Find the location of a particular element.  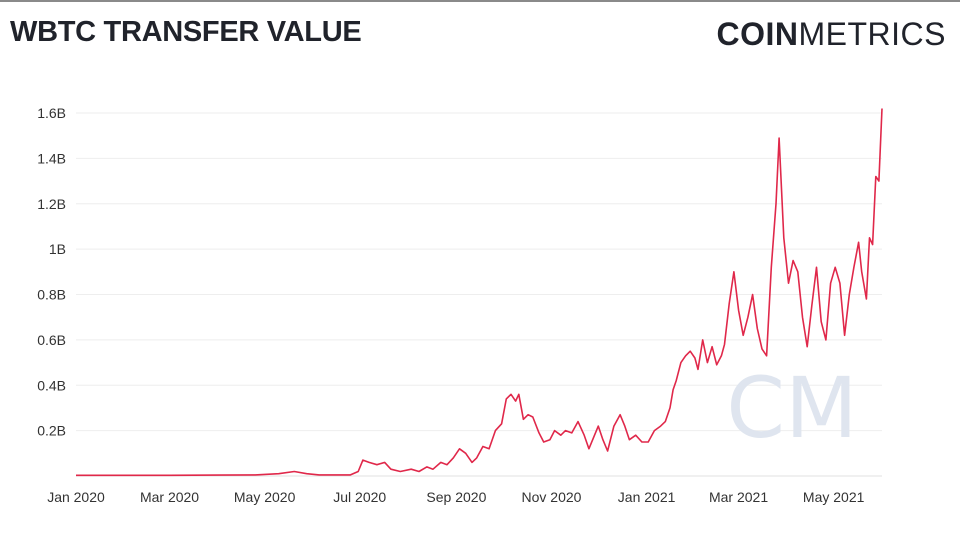

y-tick-label: 0.8B is located at coordinates (51, 295).